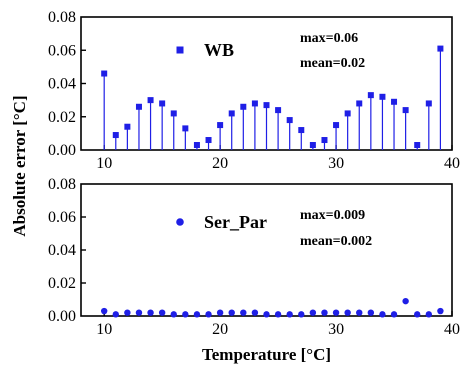 The image size is (462, 368). I want to click on top-max-annotation: max=0.06, so click(329, 38).